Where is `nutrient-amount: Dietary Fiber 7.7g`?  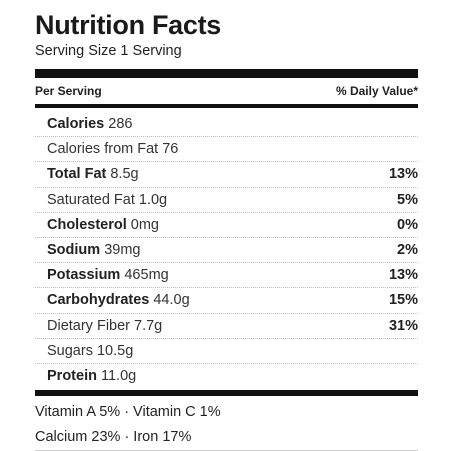
nutrient-amount: Dietary Fiber 7.7g is located at coordinates (105, 325).